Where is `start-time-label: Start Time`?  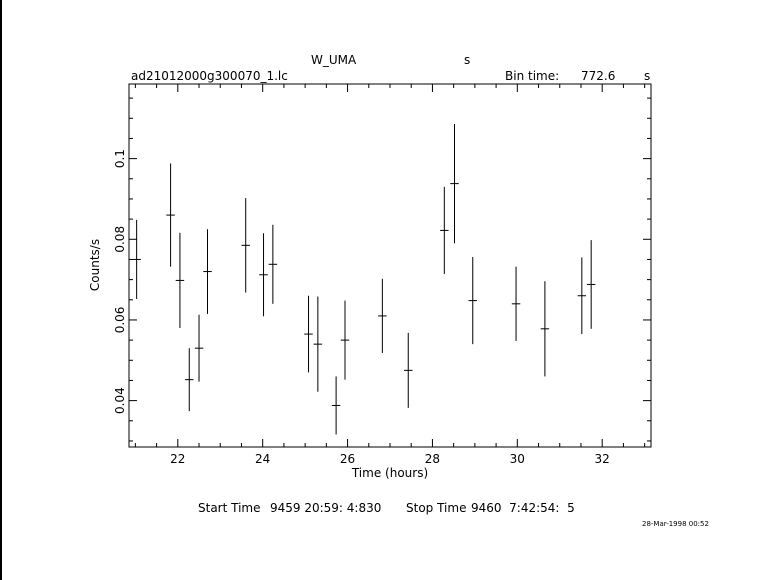
start-time-label: Start Time is located at coordinates (229, 508).